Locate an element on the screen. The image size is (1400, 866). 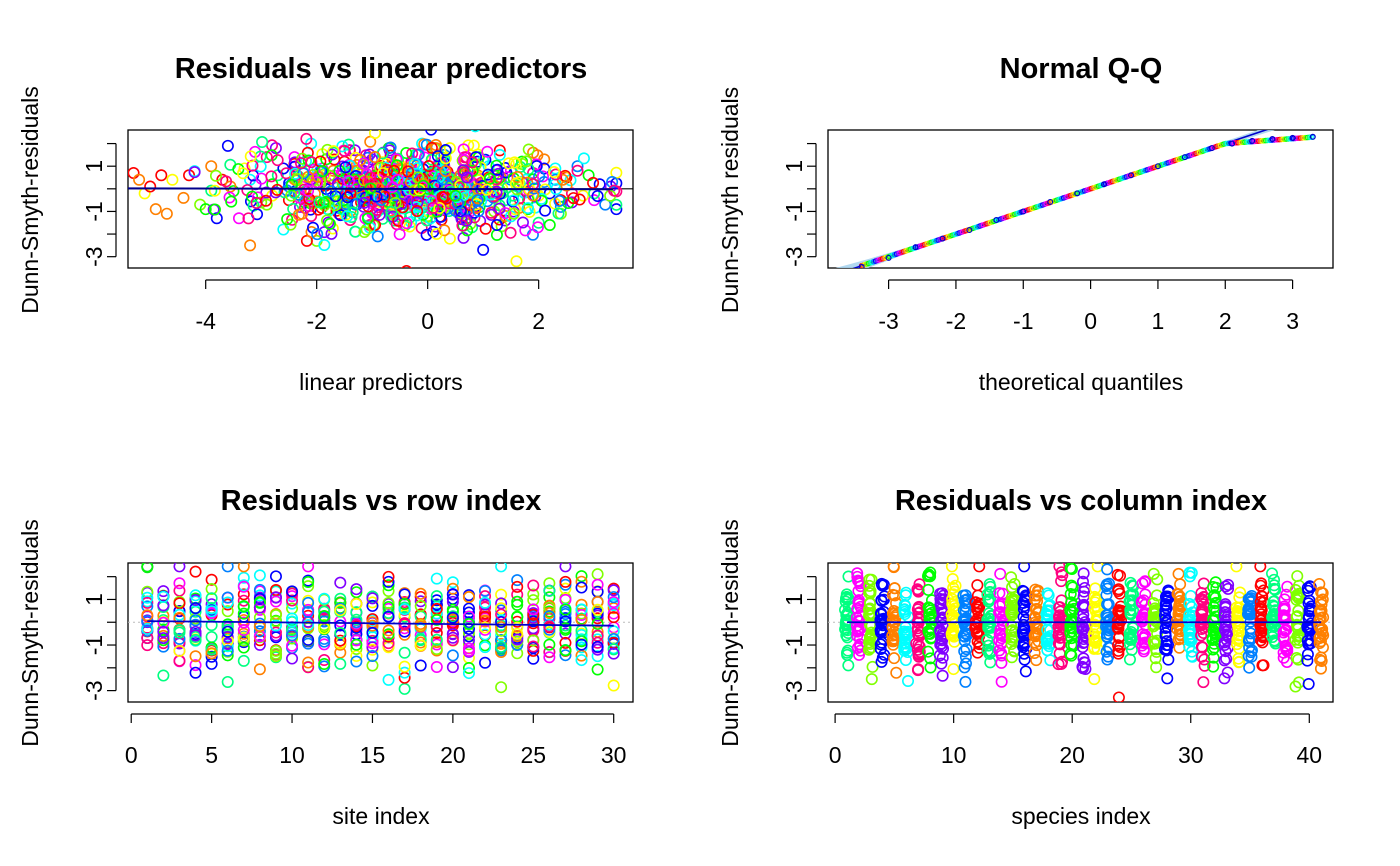
plot-frame is located at coordinates (1080, 632).